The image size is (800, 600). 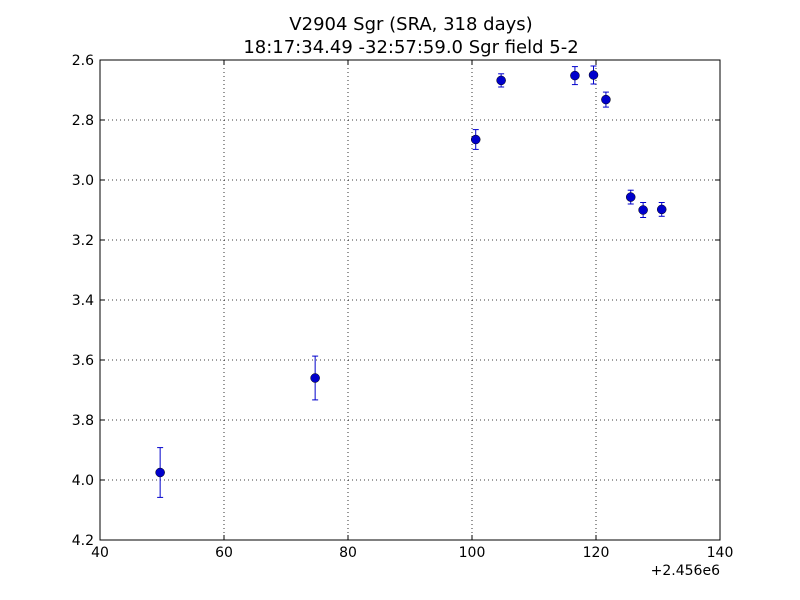 What do you see at coordinates (596, 553) in the screenshot?
I see `x-tick-label: 120` at bounding box center [596, 553].